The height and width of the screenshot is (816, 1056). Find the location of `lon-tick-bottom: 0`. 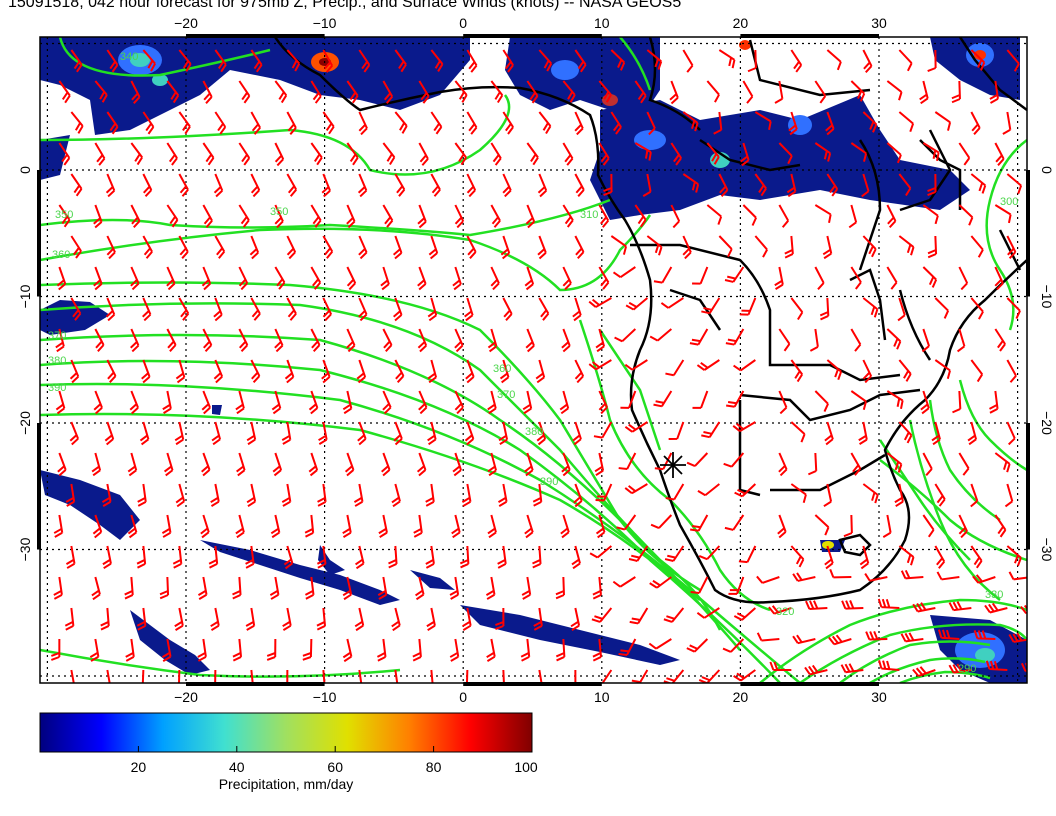

lon-tick-bottom: 0 is located at coordinates (463, 697).